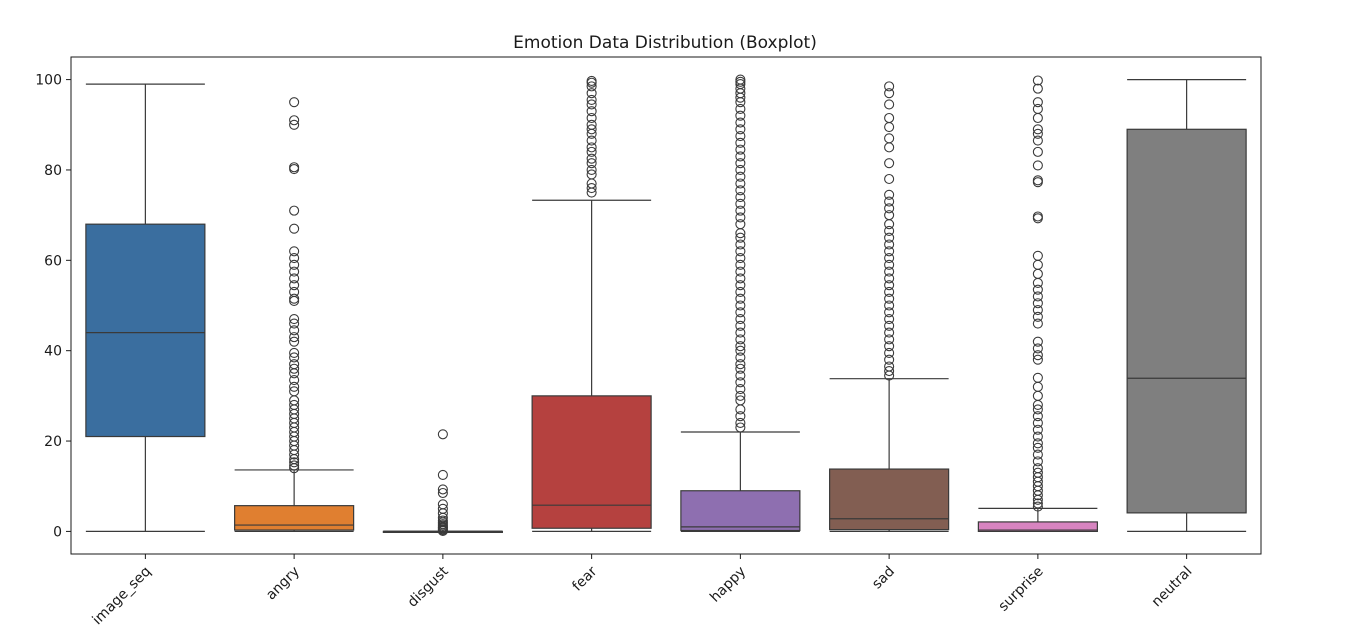 This screenshot has width=1346, height=640. Describe the element at coordinates (584, 578) in the screenshot. I see `x-tick-label-fear: fear` at that location.